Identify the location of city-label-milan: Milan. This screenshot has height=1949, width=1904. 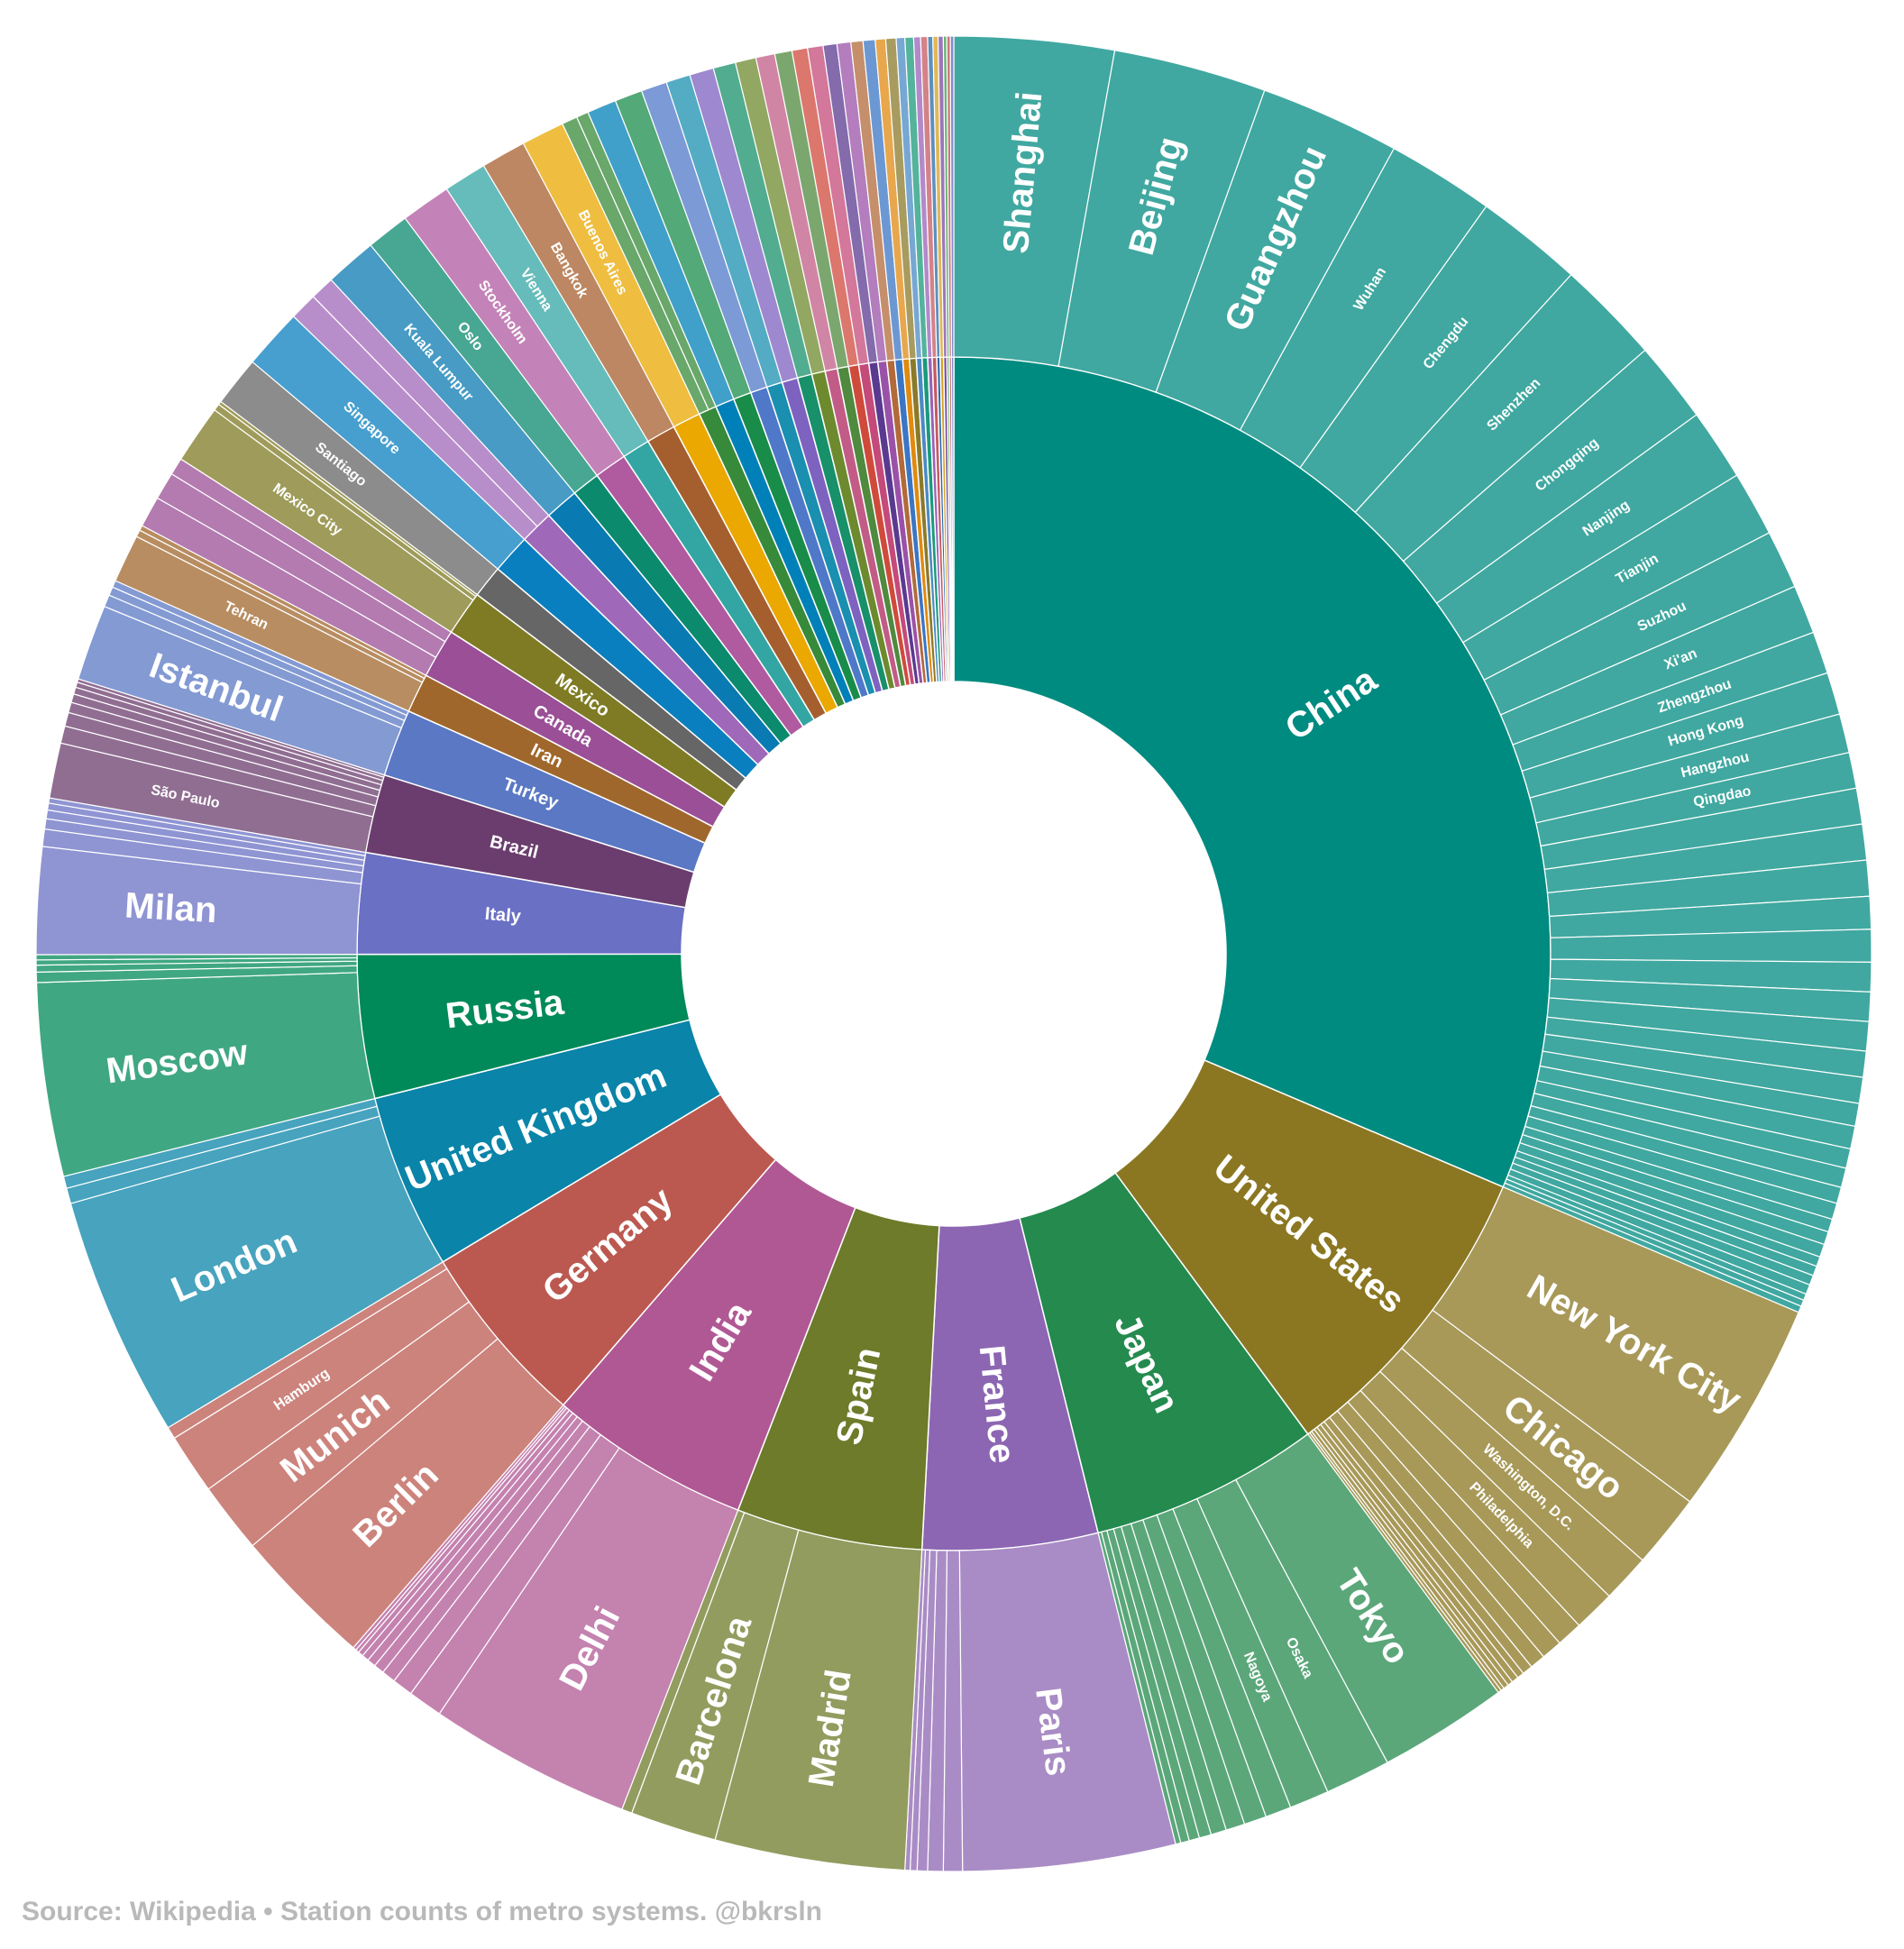
(171, 907).